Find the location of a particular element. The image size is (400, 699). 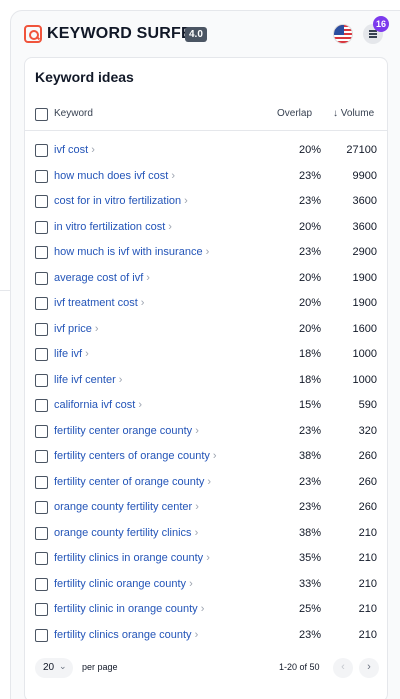

keyword-link: cost for in vitro fertilization › is located at coordinates (121, 201).